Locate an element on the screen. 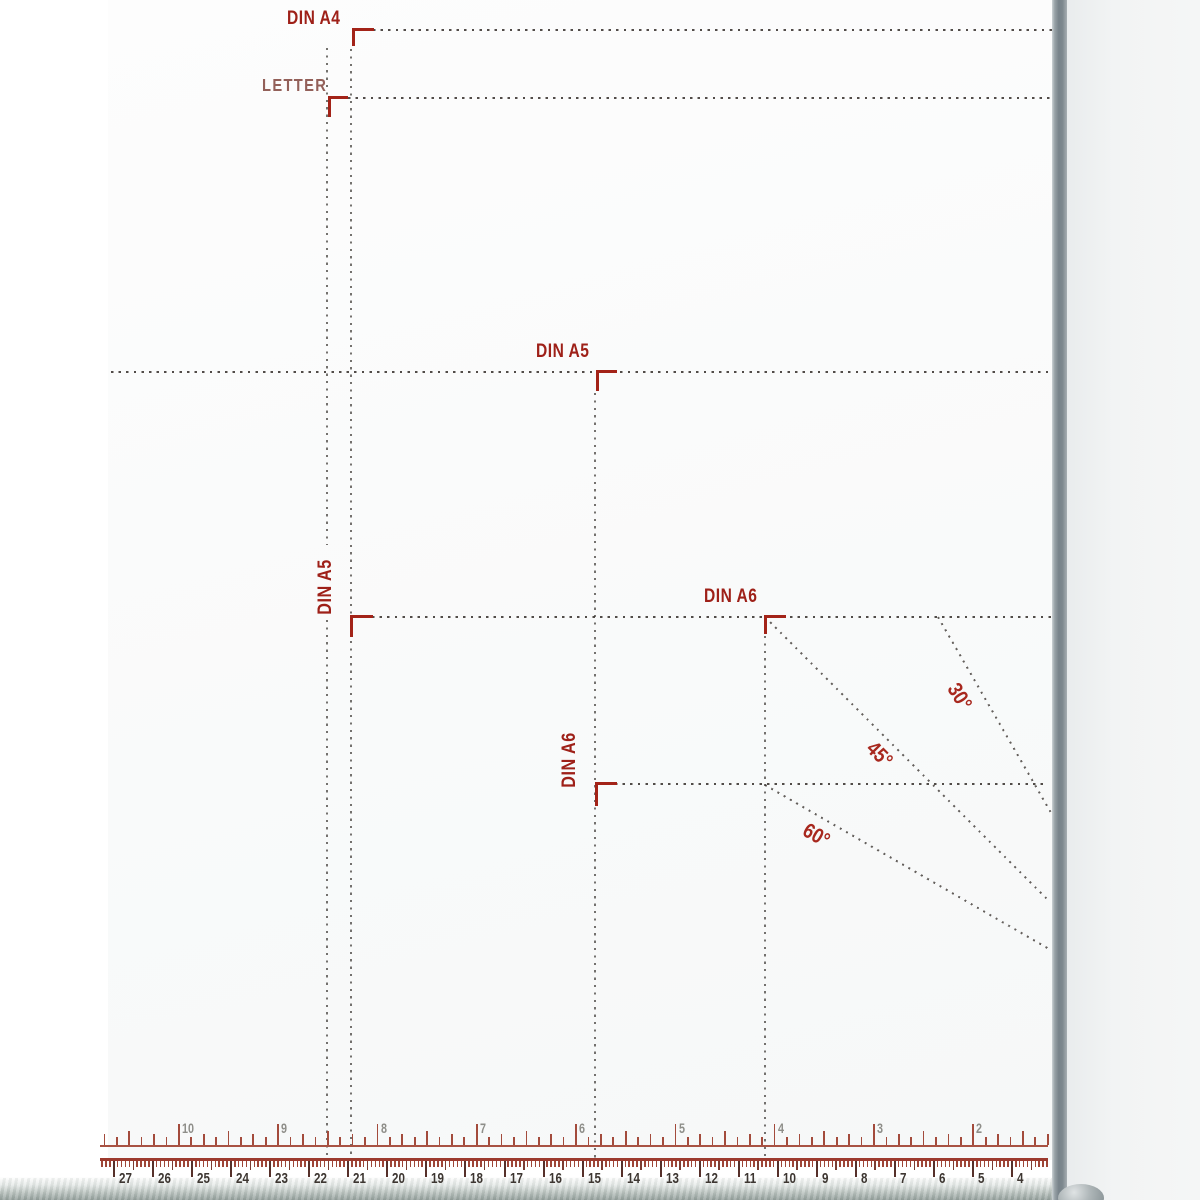 This screenshot has height=1200, width=1200. cm-ruler-number: 13 is located at coordinates (672, 1179).